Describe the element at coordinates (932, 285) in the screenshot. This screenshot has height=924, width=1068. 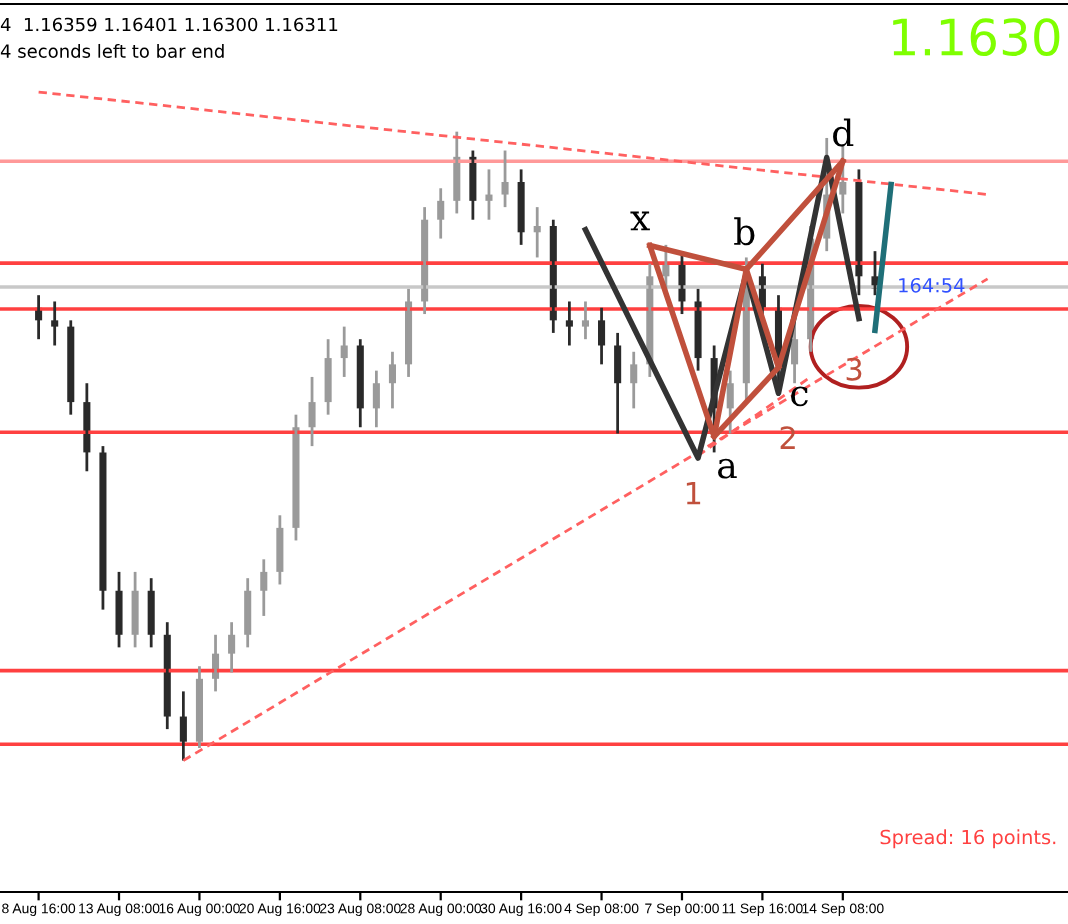
I see `annotation: 164:54` at that location.